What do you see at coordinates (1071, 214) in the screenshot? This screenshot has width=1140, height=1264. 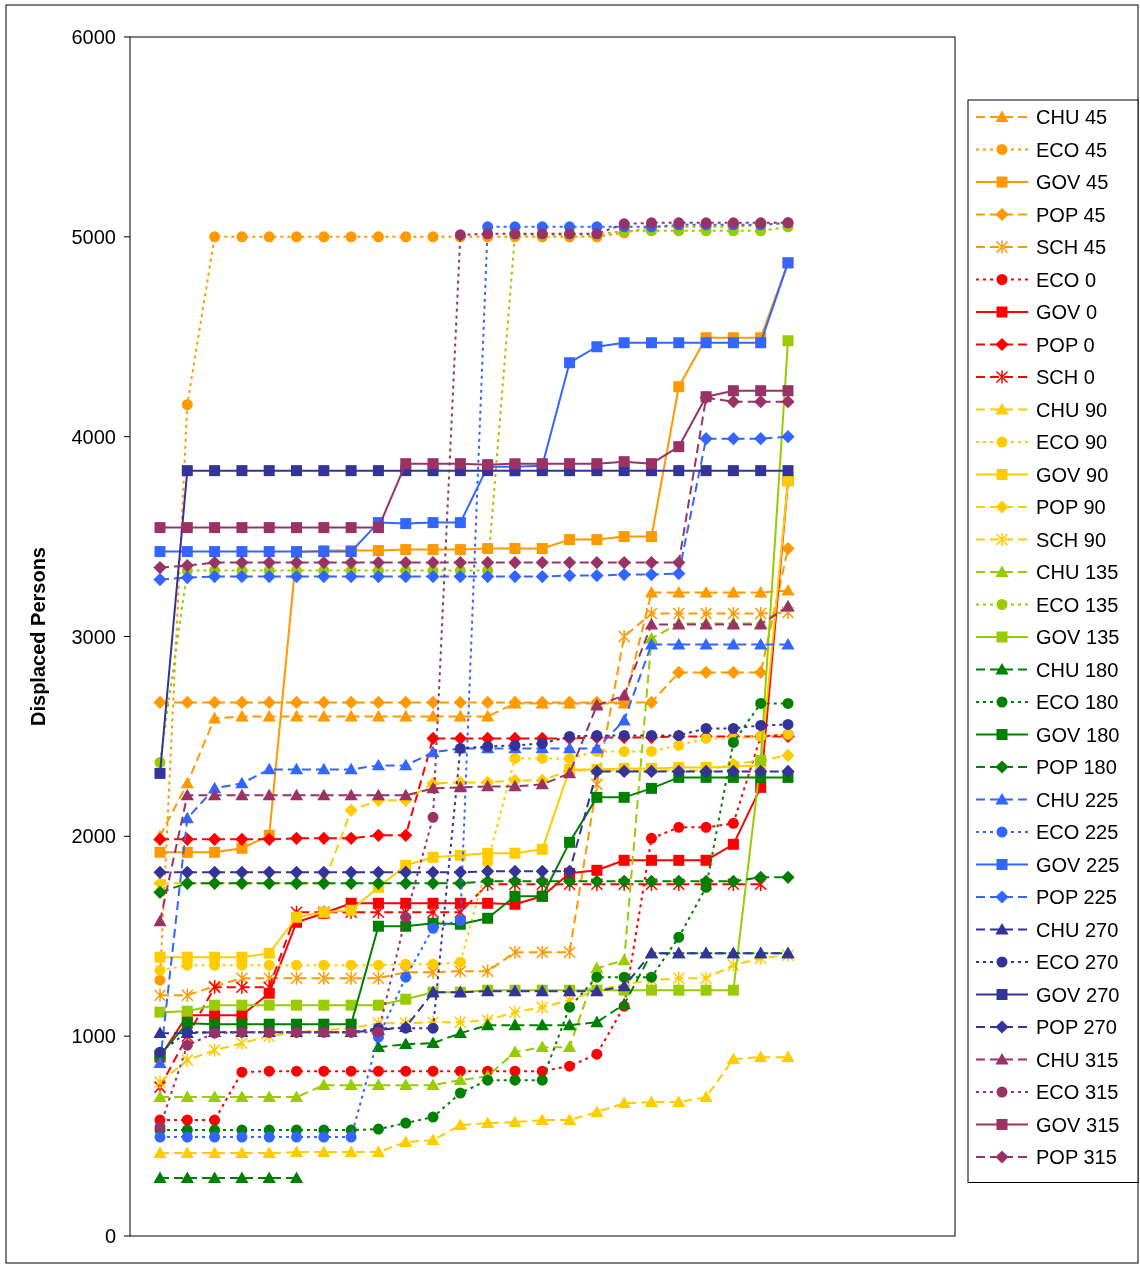 I see `legend-label: POP 45` at bounding box center [1071, 214].